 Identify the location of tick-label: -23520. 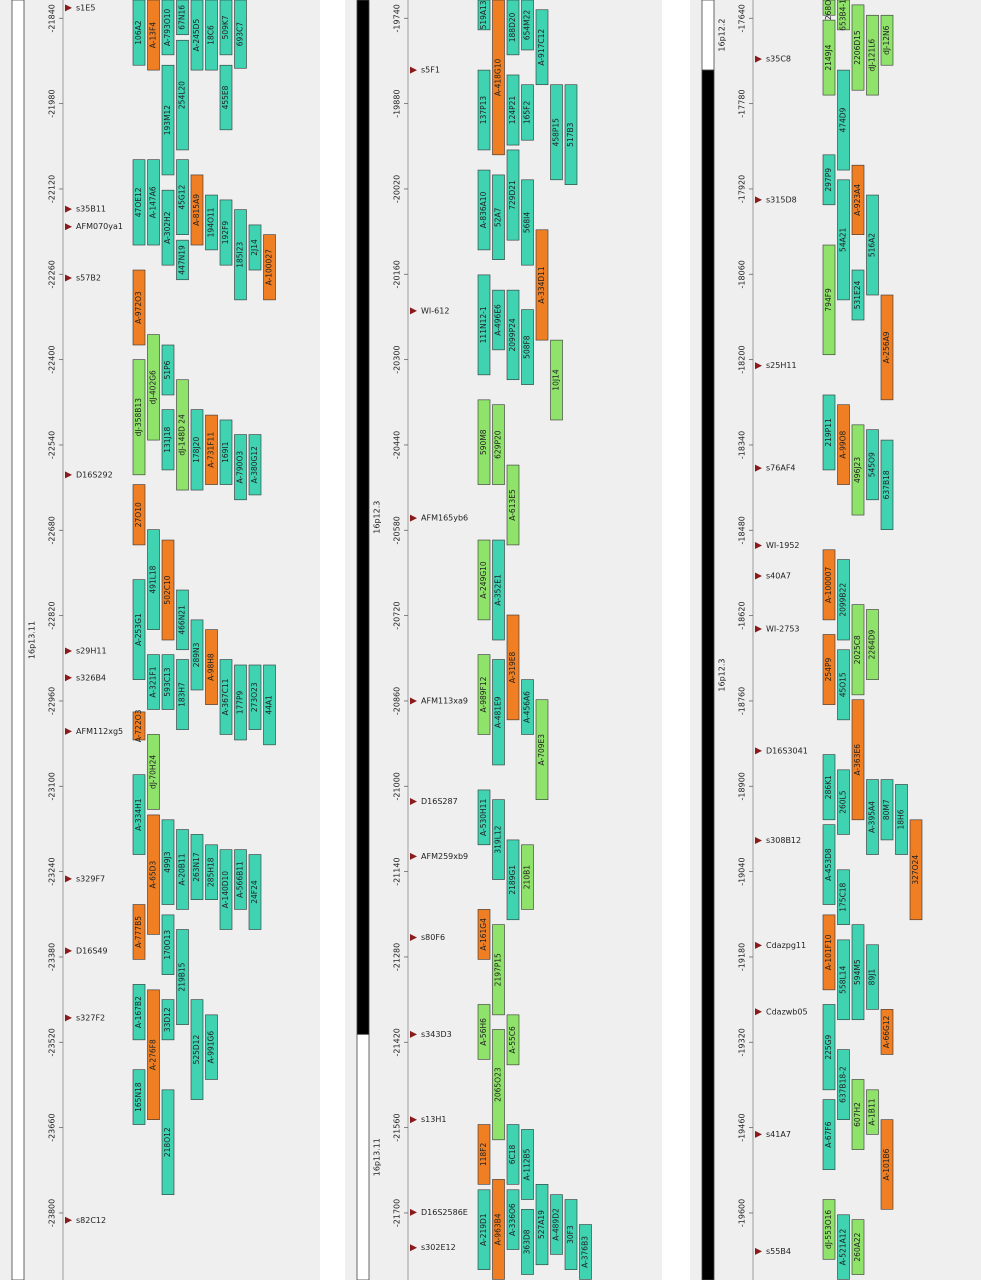
(52, 1042).